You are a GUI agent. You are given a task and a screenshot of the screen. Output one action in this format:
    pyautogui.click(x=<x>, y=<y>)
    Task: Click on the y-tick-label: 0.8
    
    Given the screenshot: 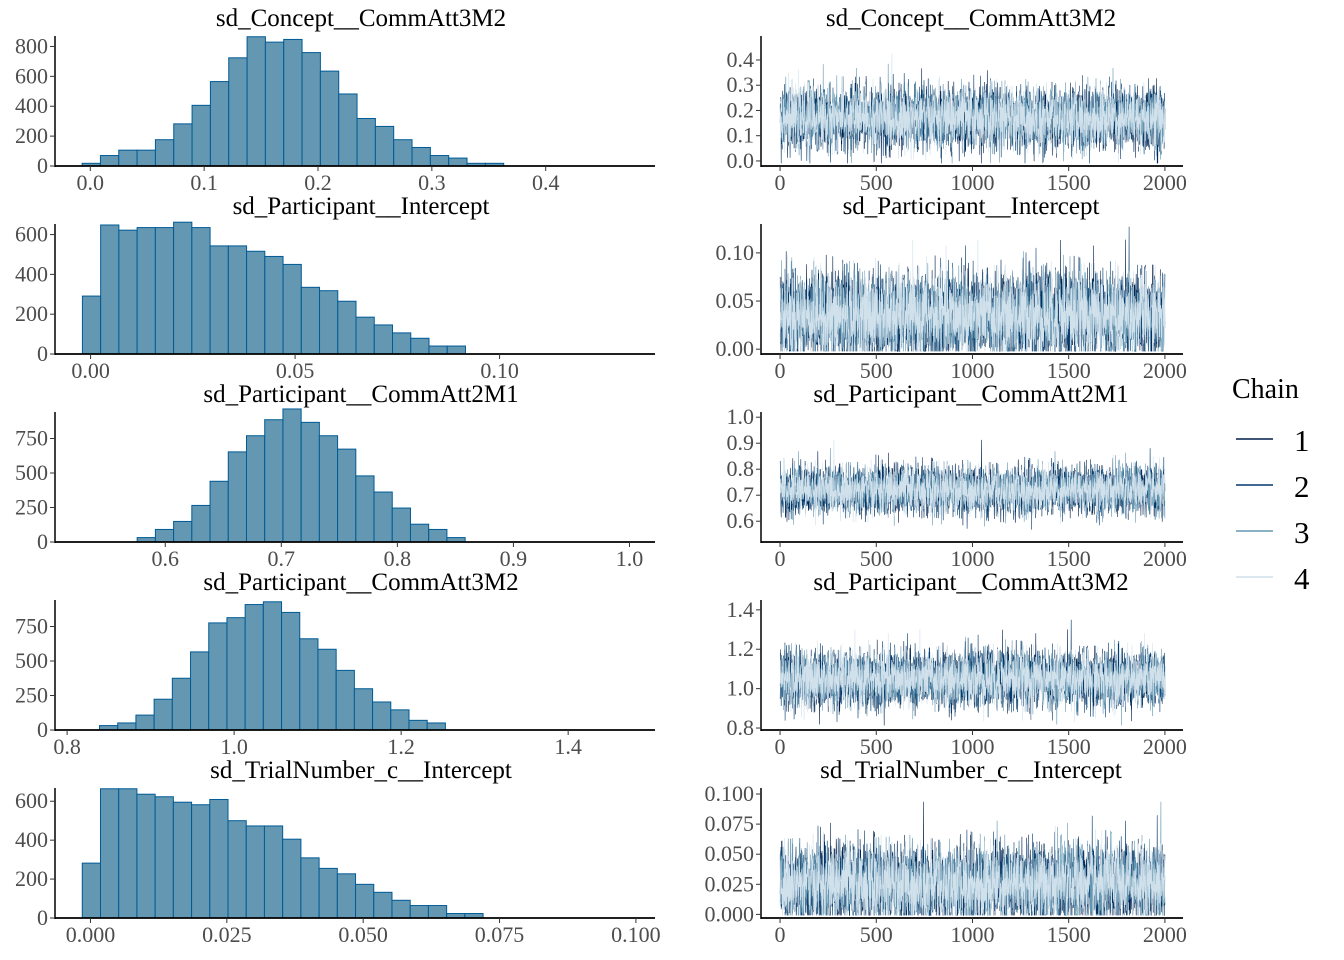 What is the action you would take?
    pyautogui.click(x=741, y=727)
    